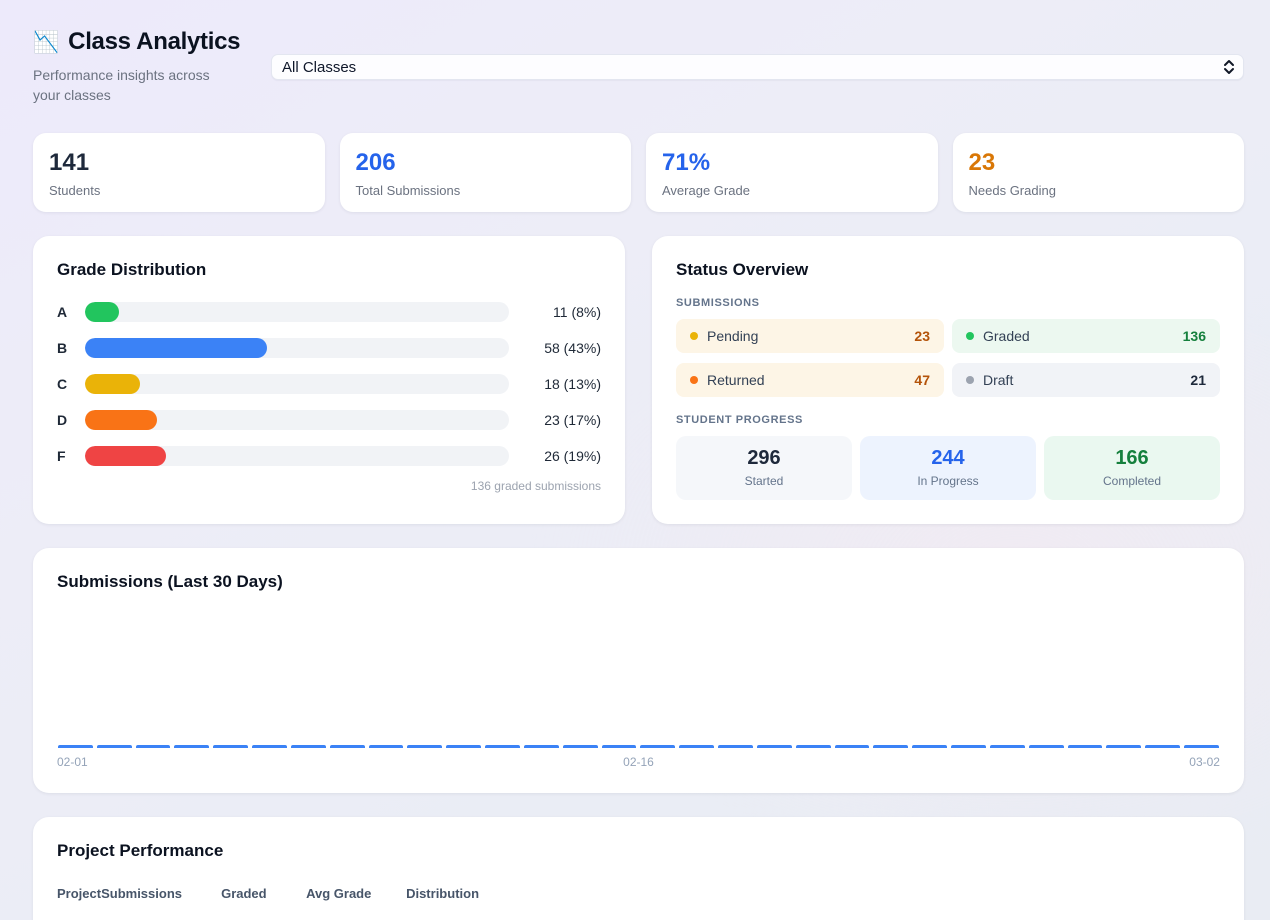 This screenshot has height=920, width=1270. Describe the element at coordinates (121, 85) in the screenshot. I see `page-subtitle: Performance insights across your classes` at that location.